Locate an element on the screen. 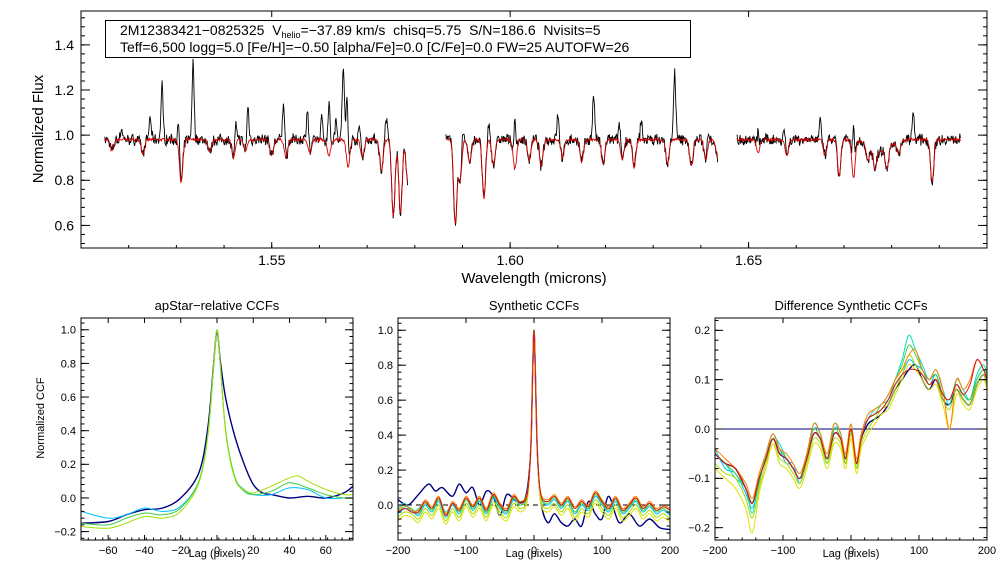 This screenshot has height=576, width=1008. spectrum-ytick-label: 1.4 is located at coordinates (65, 45).